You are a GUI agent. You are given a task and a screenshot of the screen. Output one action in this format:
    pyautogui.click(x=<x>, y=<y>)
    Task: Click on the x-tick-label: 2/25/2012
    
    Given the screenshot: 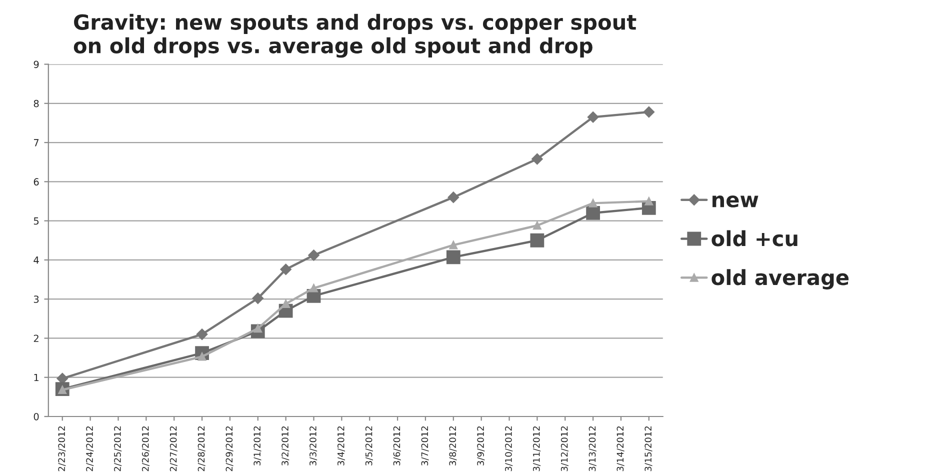 What is the action you would take?
    pyautogui.click(x=118, y=449)
    